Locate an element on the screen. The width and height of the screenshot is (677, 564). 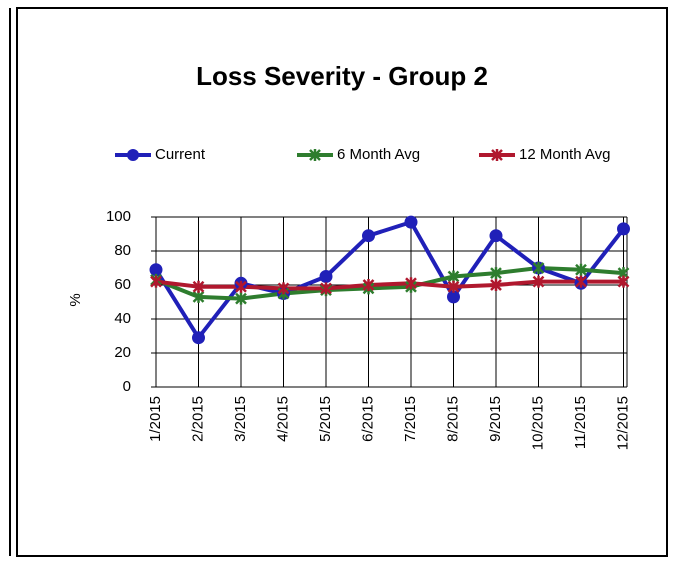
x-tick-label: 4/2015 is located at coordinates (282, 419).